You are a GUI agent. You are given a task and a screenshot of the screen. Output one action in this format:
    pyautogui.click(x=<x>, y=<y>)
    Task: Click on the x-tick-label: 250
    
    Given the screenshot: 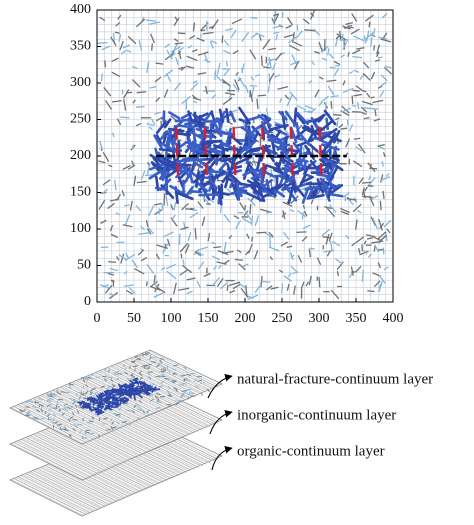 What is the action you would take?
    pyautogui.click(x=282, y=318)
    